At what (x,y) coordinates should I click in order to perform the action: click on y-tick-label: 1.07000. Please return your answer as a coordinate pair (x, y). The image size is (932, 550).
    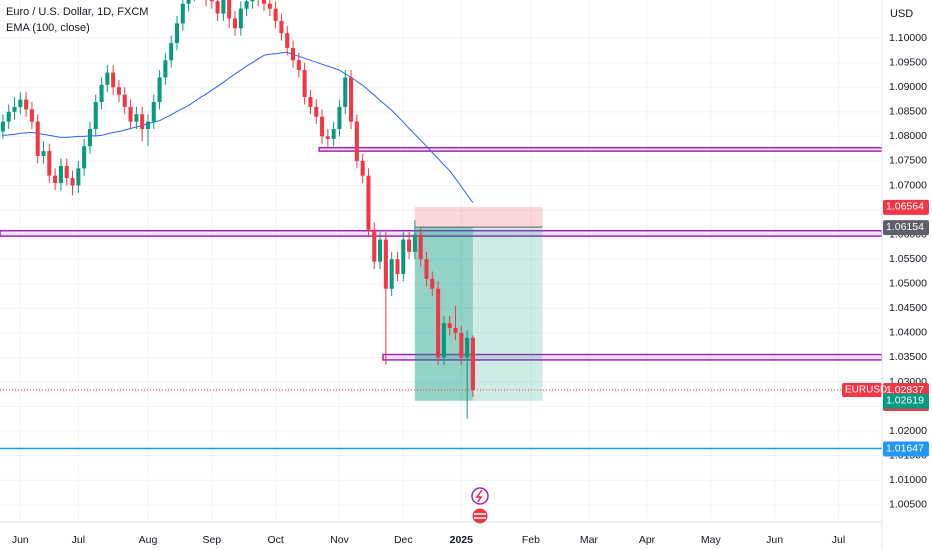
    Looking at the image, I should click on (908, 185).